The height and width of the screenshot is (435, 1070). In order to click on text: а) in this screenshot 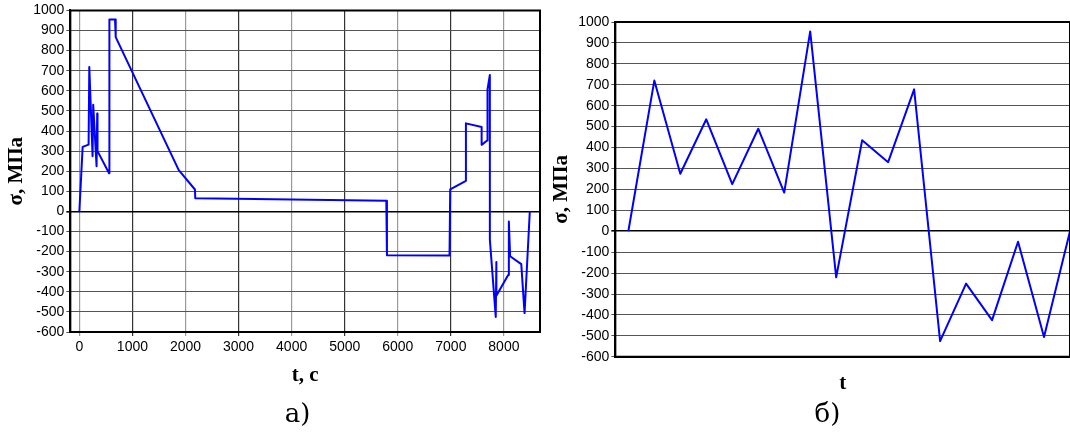, I will do `click(297, 413)`.